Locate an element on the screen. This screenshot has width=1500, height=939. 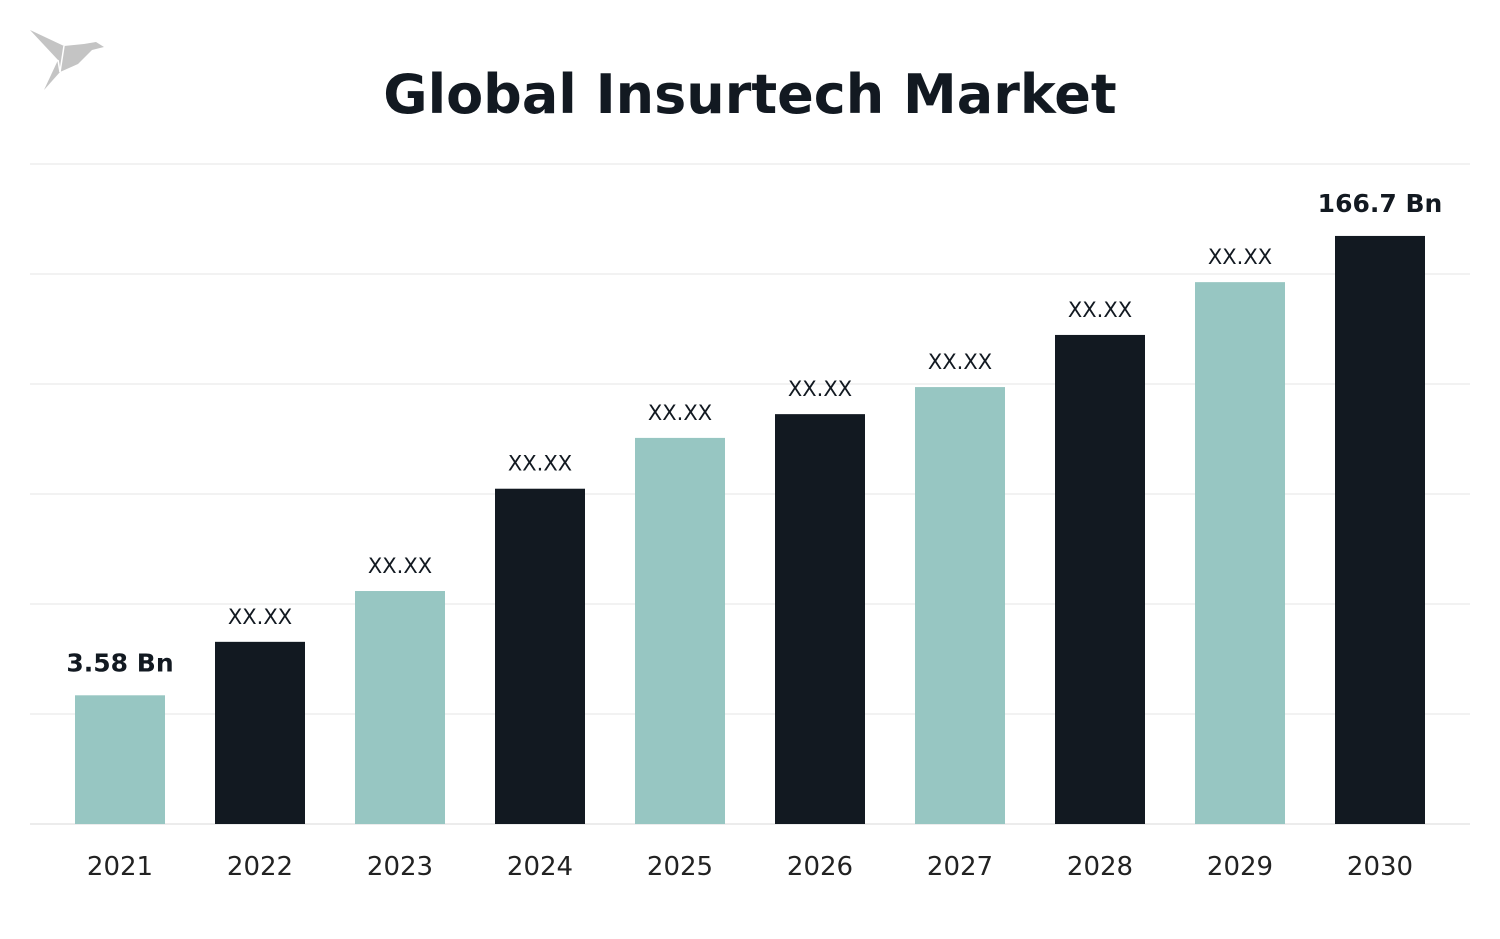
data-label-2025: XX.XX is located at coordinates (680, 413).